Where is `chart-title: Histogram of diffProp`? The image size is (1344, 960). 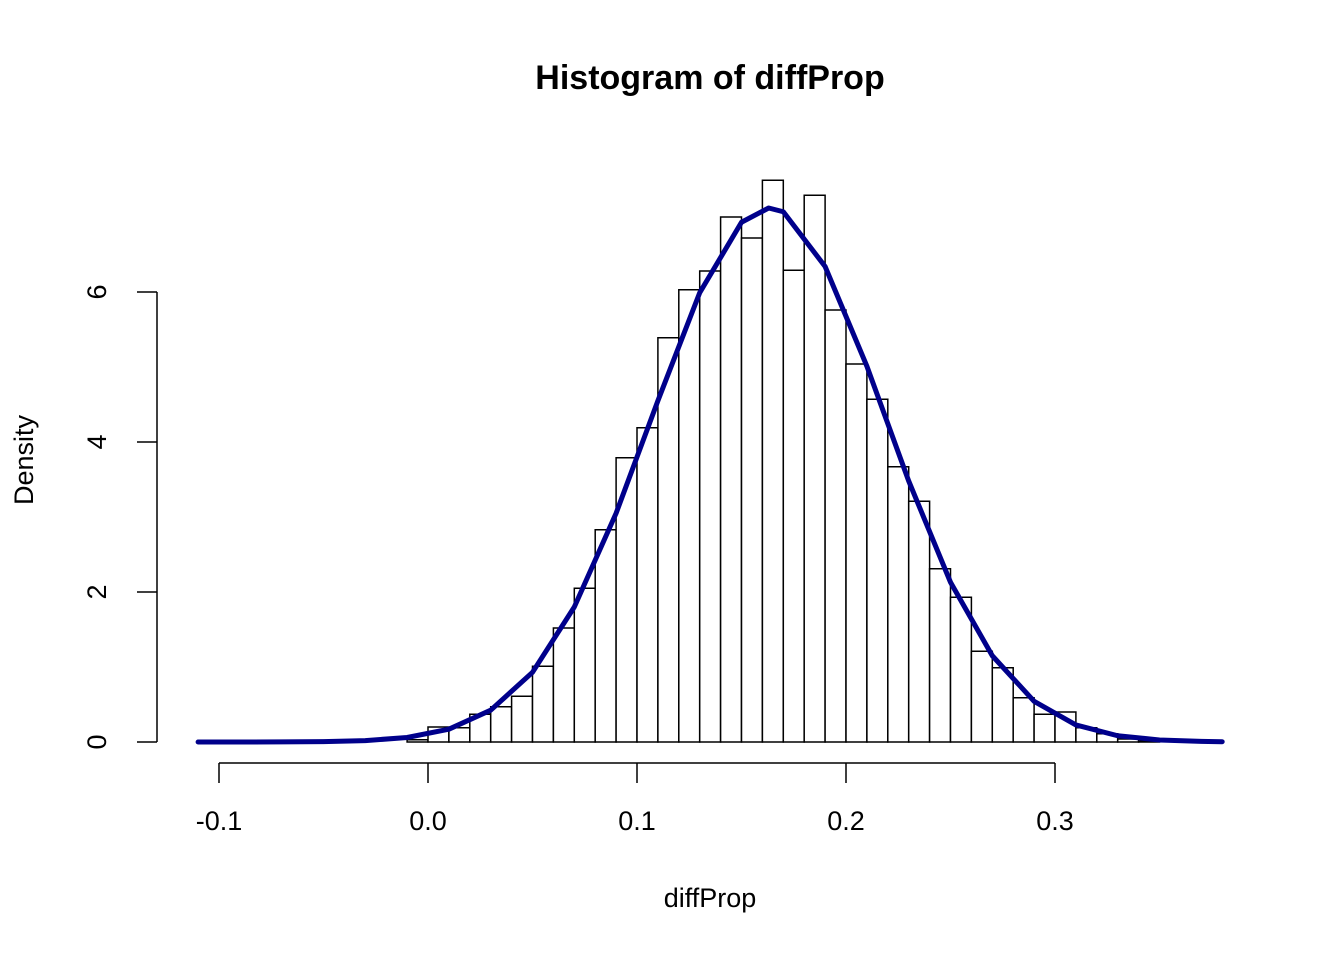 chart-title: Histogram of diffProp is located at coordinates (709, 78).